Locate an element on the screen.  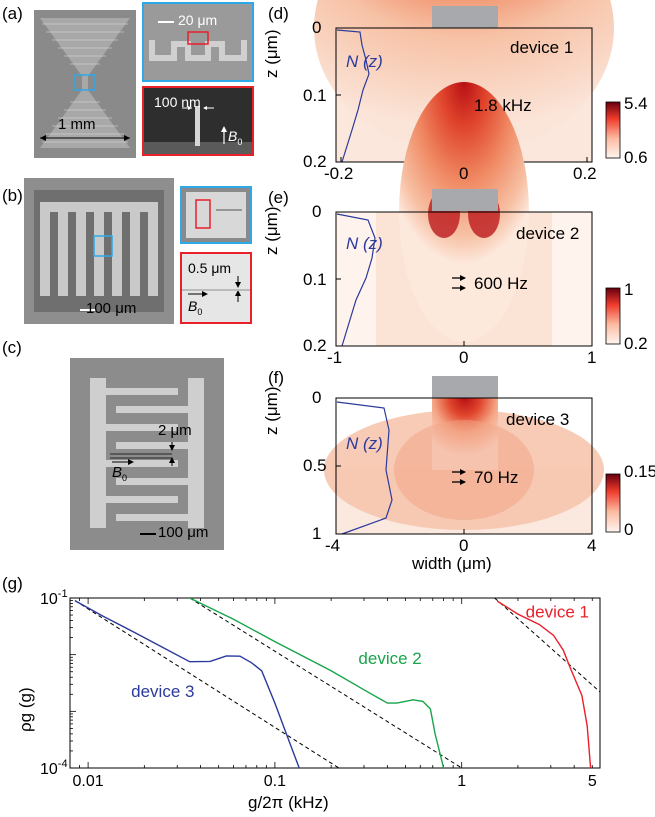
map-f-nz-label: N (z) is located at coordinates (364, 443).